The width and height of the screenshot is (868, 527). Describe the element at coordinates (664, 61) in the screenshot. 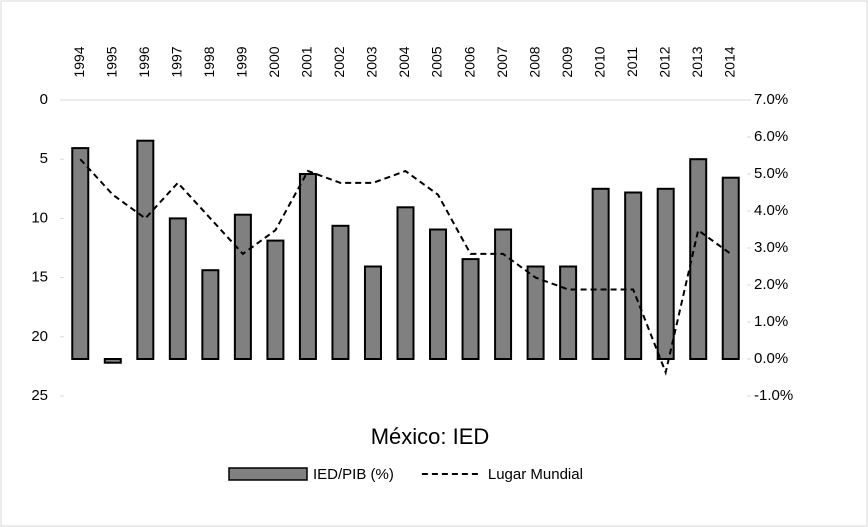

I see `x-tick-label: 2012` at that location.